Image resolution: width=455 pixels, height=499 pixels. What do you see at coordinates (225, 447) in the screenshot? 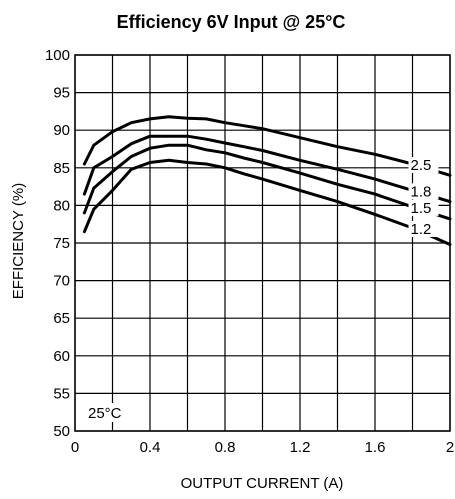
I see `x-tick-label-2: 0.8` at bounding box center [225, 447].